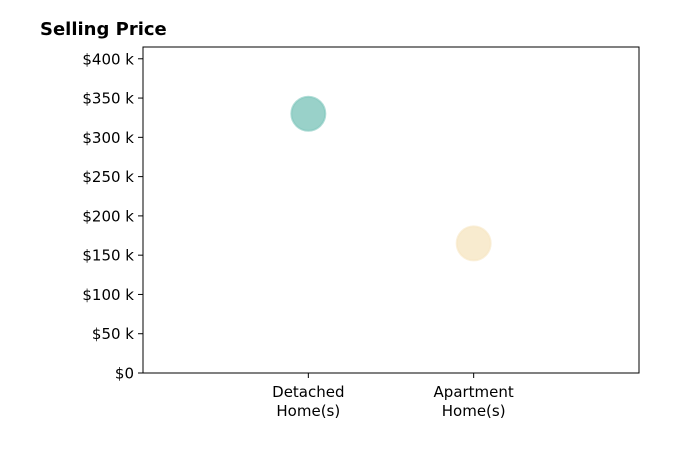 The image size is (679, 462). I want to click on y-tick-label: $100 k, so click(108, 295).